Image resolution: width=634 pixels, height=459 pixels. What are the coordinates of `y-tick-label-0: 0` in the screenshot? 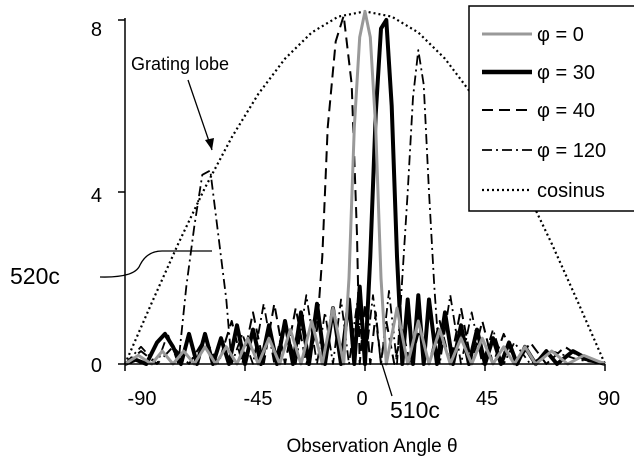 It's located at (96, 366).